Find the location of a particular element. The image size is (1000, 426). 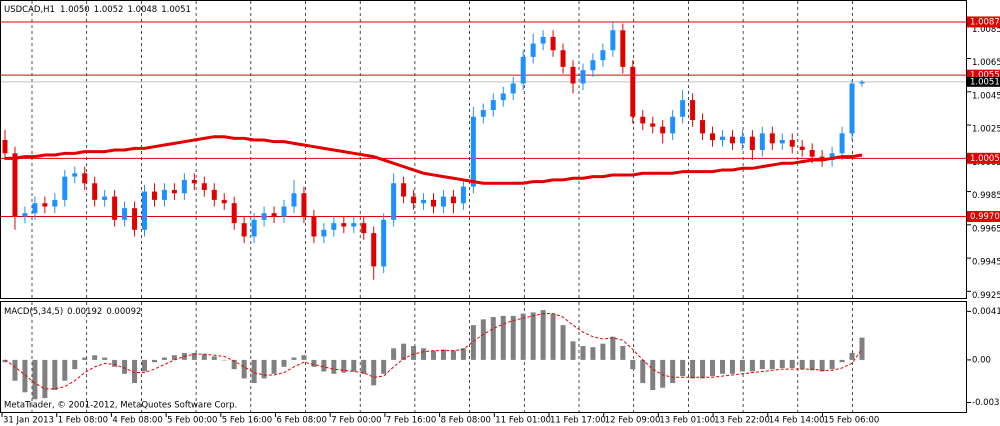

moving-average is located at coordinates (434, 160).